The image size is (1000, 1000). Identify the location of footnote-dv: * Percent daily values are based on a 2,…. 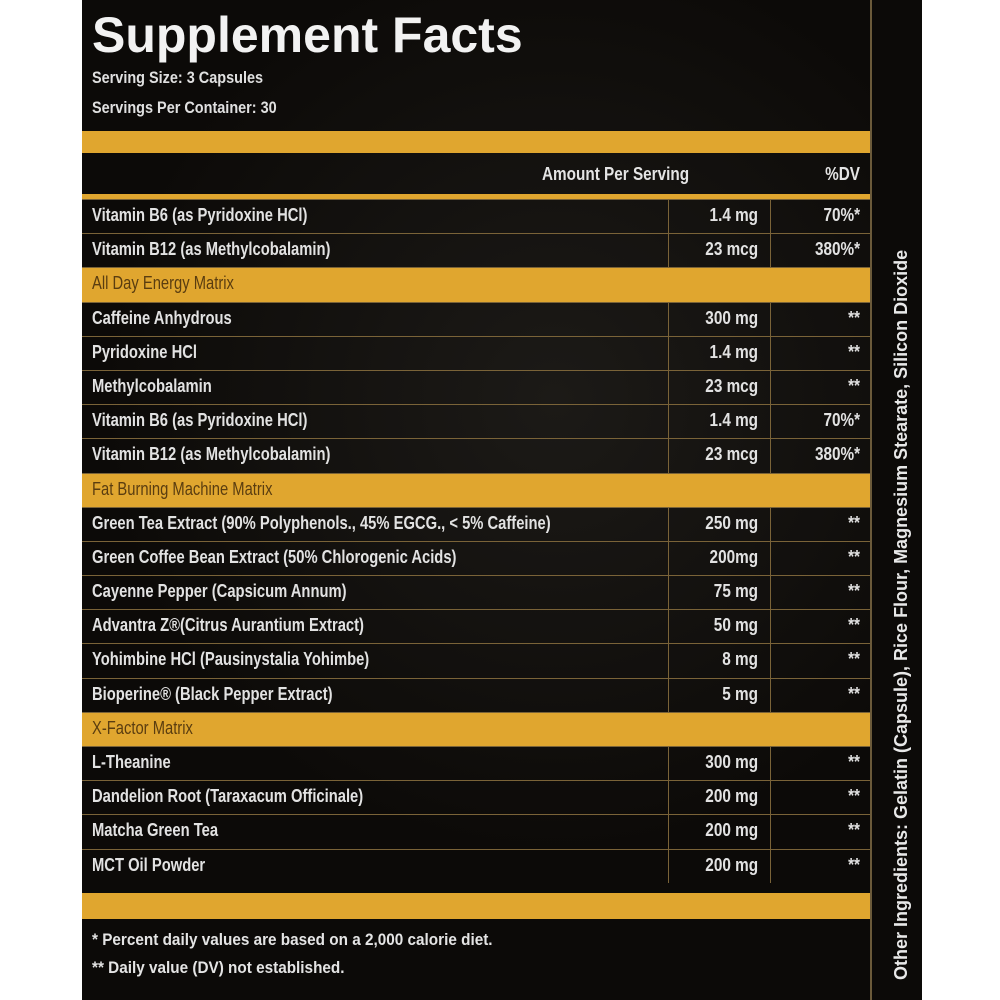
(292, 939).